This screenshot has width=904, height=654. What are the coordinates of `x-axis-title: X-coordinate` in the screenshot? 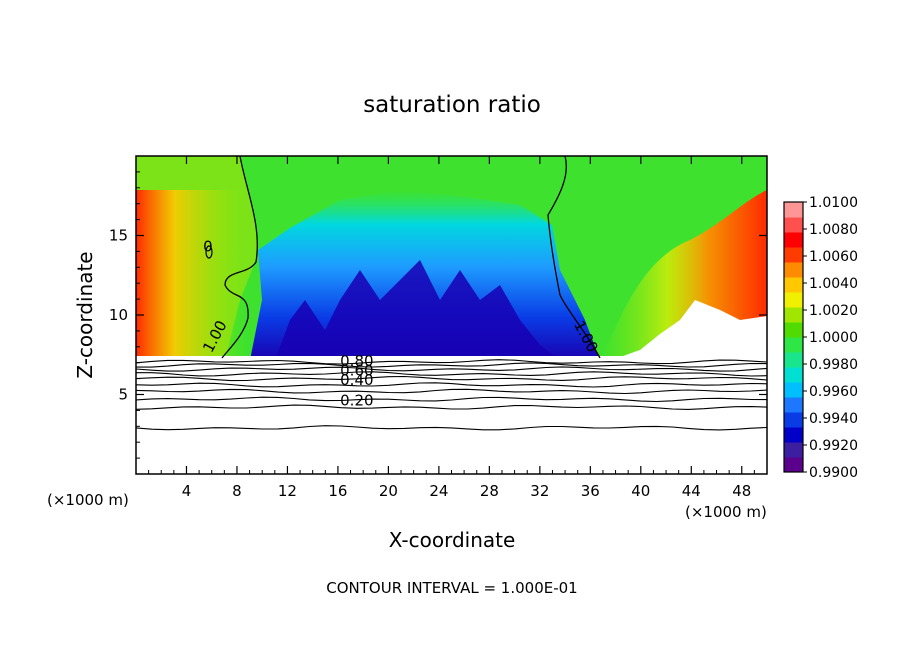 It's located at (452, 540).